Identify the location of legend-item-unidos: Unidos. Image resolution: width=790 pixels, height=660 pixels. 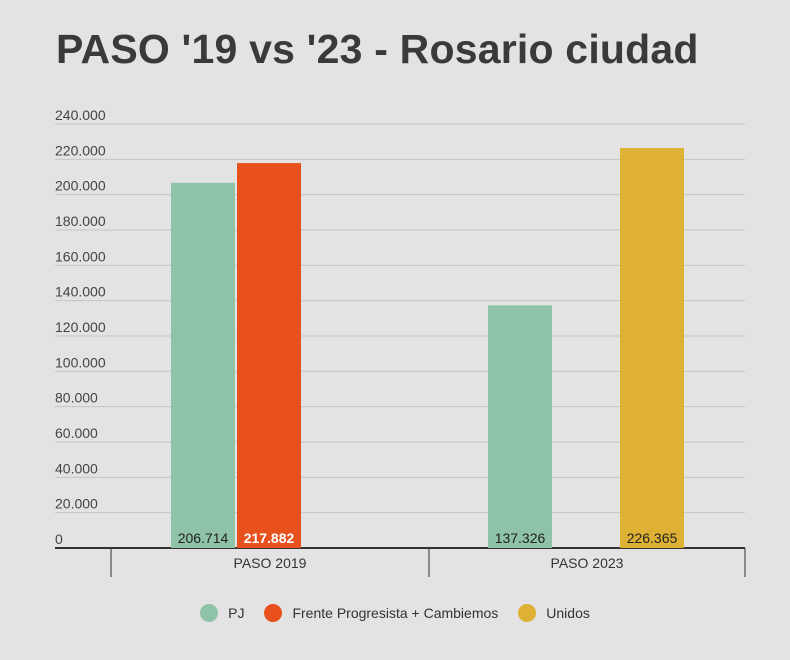
(554, 613).